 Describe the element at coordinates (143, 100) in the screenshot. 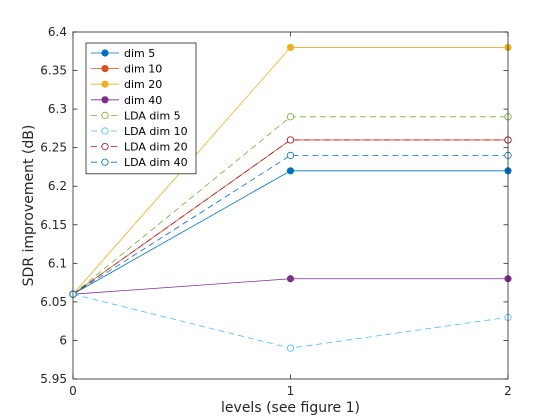

I see `legend-label: dim 40` at that location.